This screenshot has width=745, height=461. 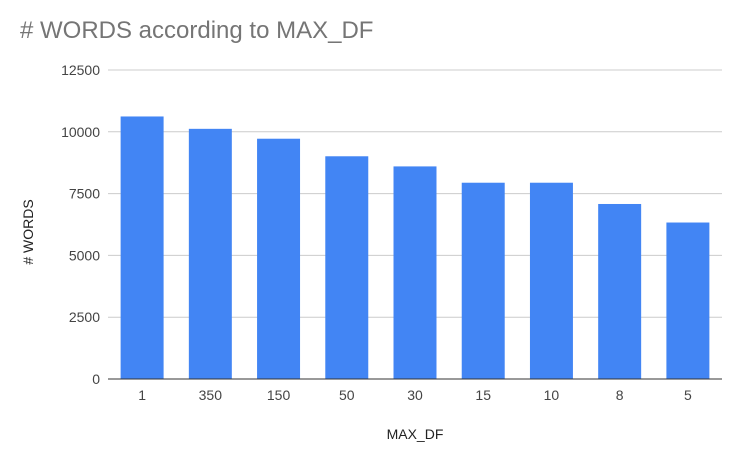 What do you see at coordinates (279, 395) in the screenshot?
I see `x-tick-label: 150` at bounding box center [279, 395].